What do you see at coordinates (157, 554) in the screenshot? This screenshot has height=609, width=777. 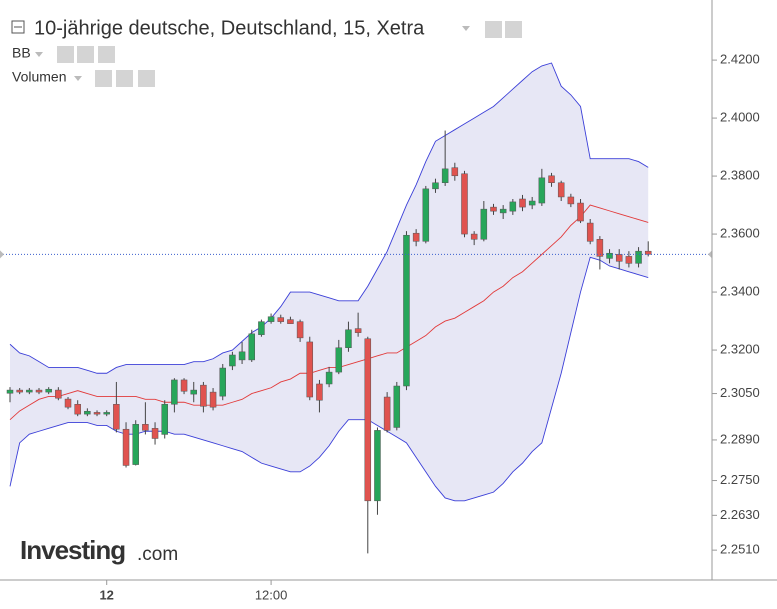 I see `logo-suffix: .com` at bounding box center [157, 554].